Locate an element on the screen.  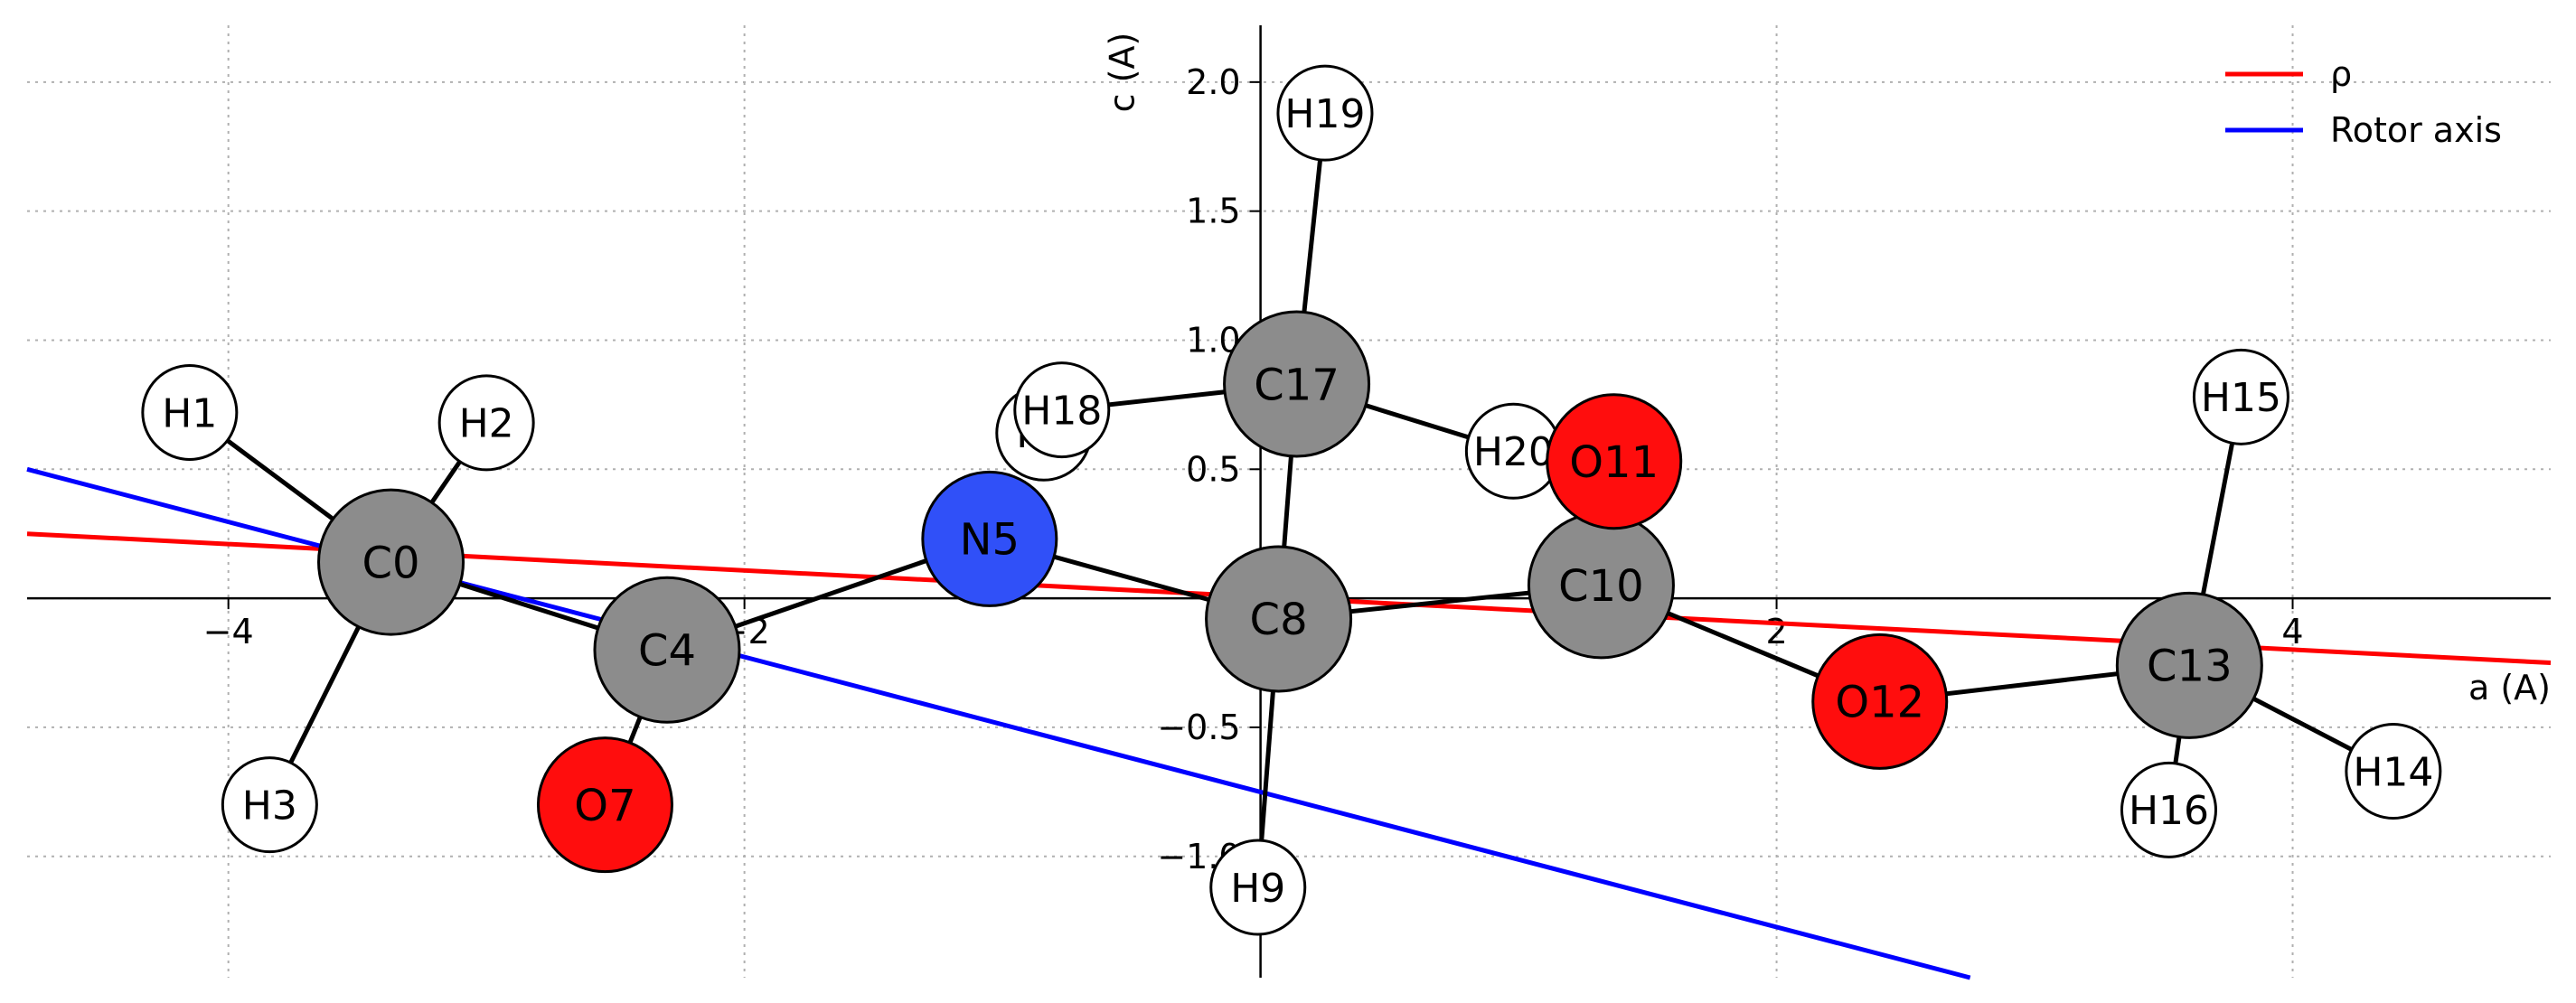
atom-n5 is located at coordinates (989, 538).